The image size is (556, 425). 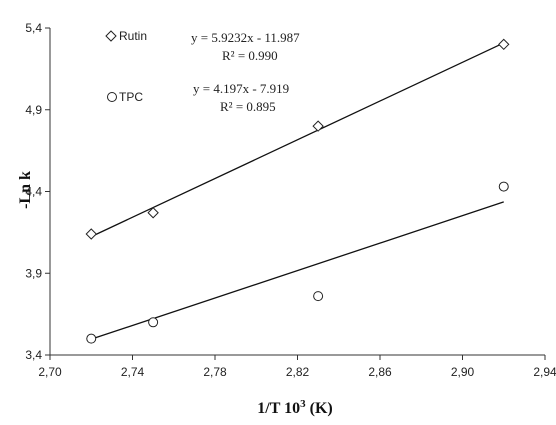 What do you see at coordinates (33, 110) in the screenshot?
I see `y-tick-label: 4,9` at bounding box center [33, 110].